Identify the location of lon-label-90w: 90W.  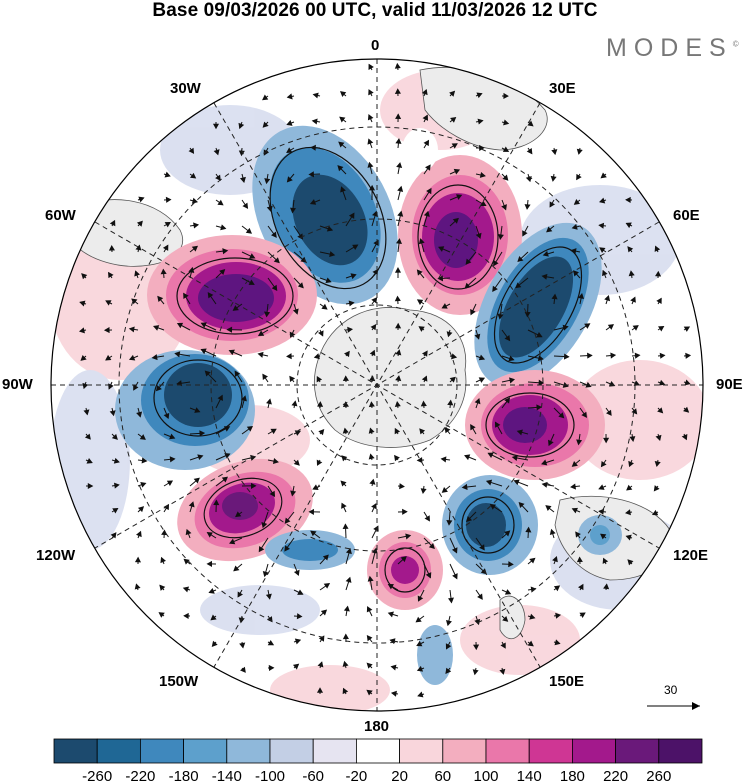
(17, 384).